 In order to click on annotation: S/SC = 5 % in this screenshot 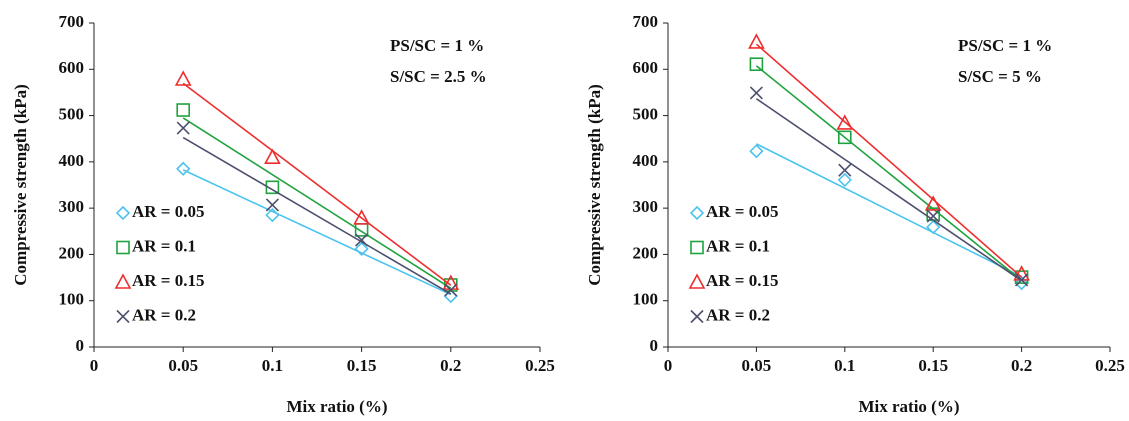, I will do `click(1000, 76)`.